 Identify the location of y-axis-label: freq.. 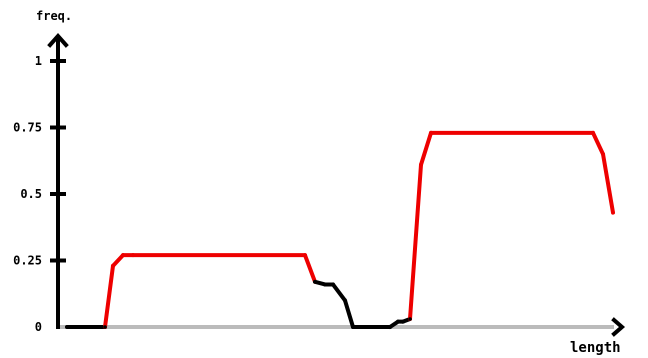
(54, 16).